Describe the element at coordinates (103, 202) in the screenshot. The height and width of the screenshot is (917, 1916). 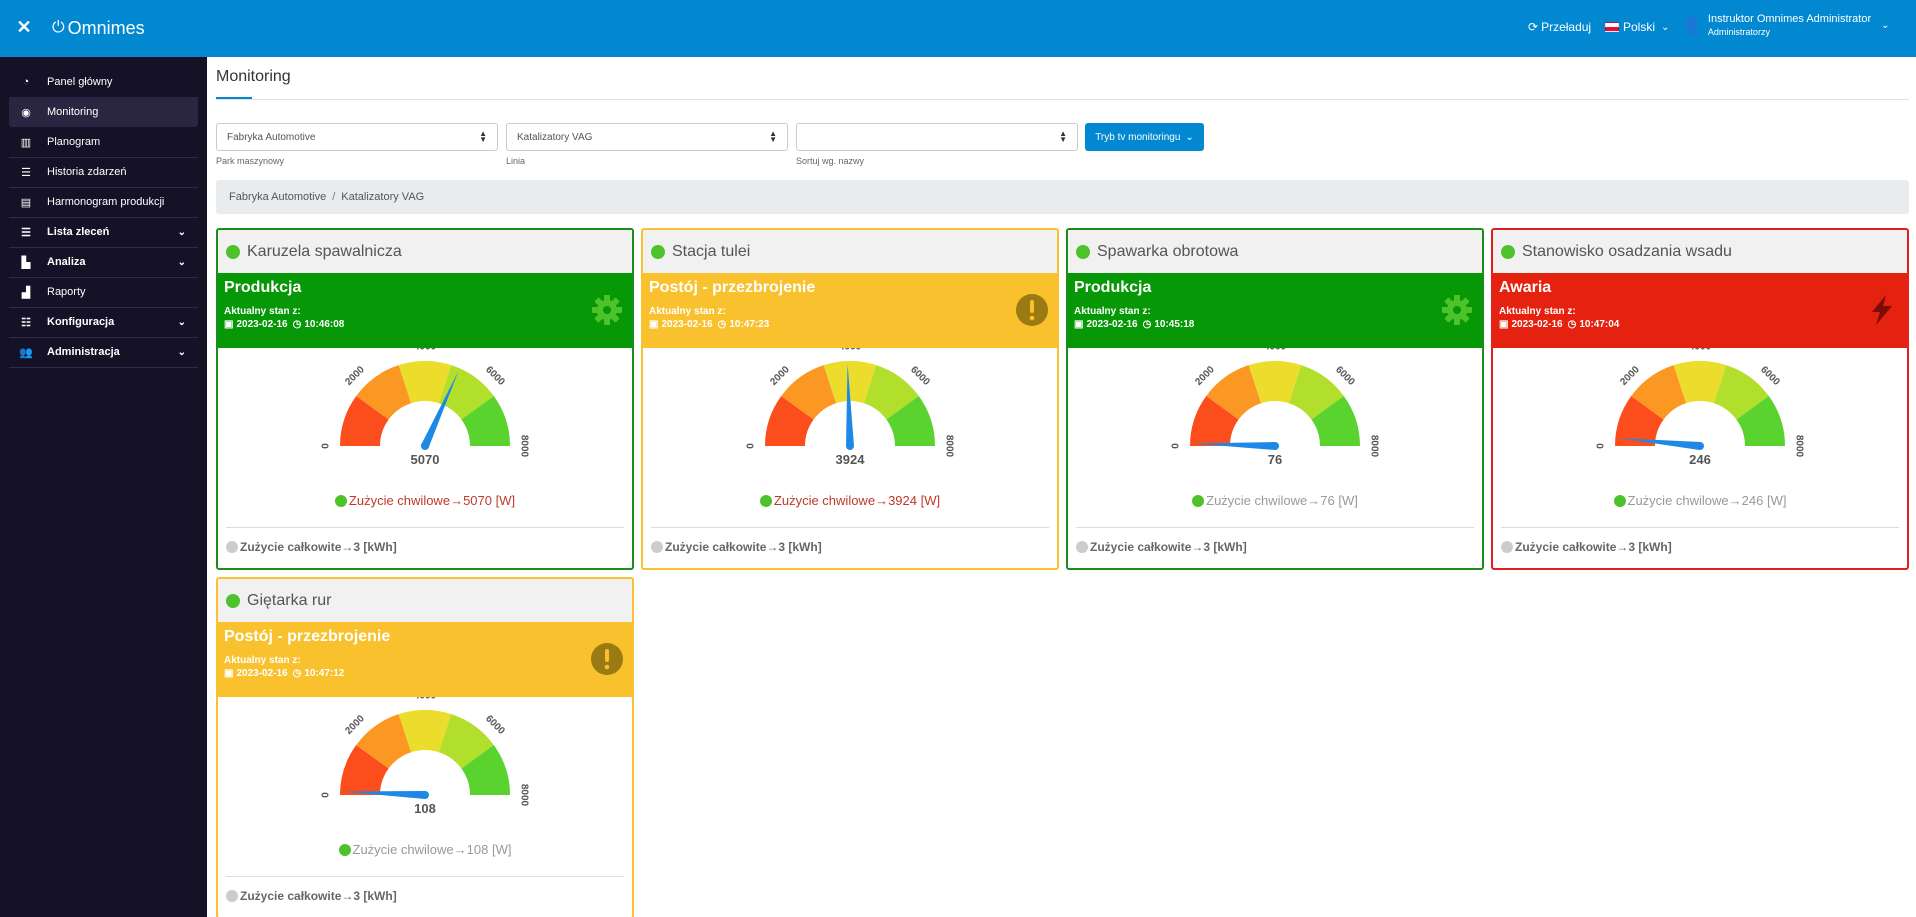
I see `sidebar-item-harmonogram-produkcji: ▤ Harmonogram produkcji` at that location.